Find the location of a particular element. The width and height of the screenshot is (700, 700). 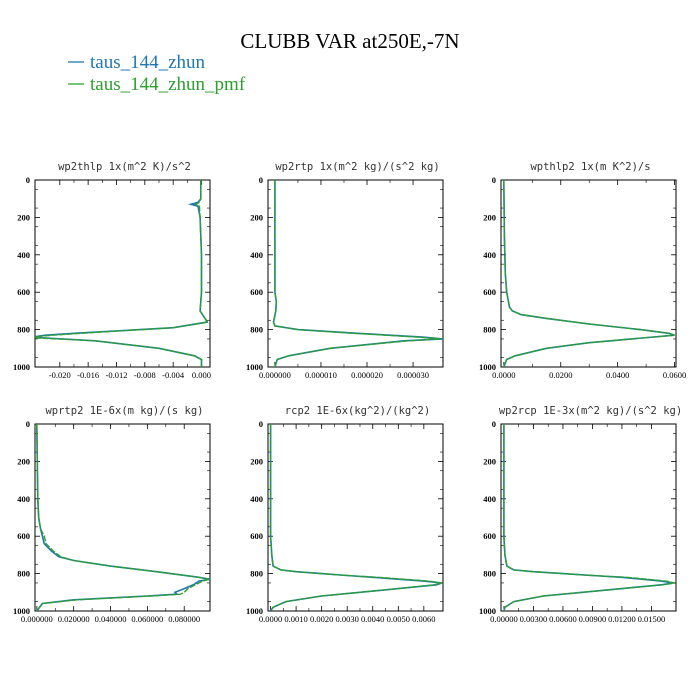

x-tick-label: 0.0200 is located at coordinates (560, 375).